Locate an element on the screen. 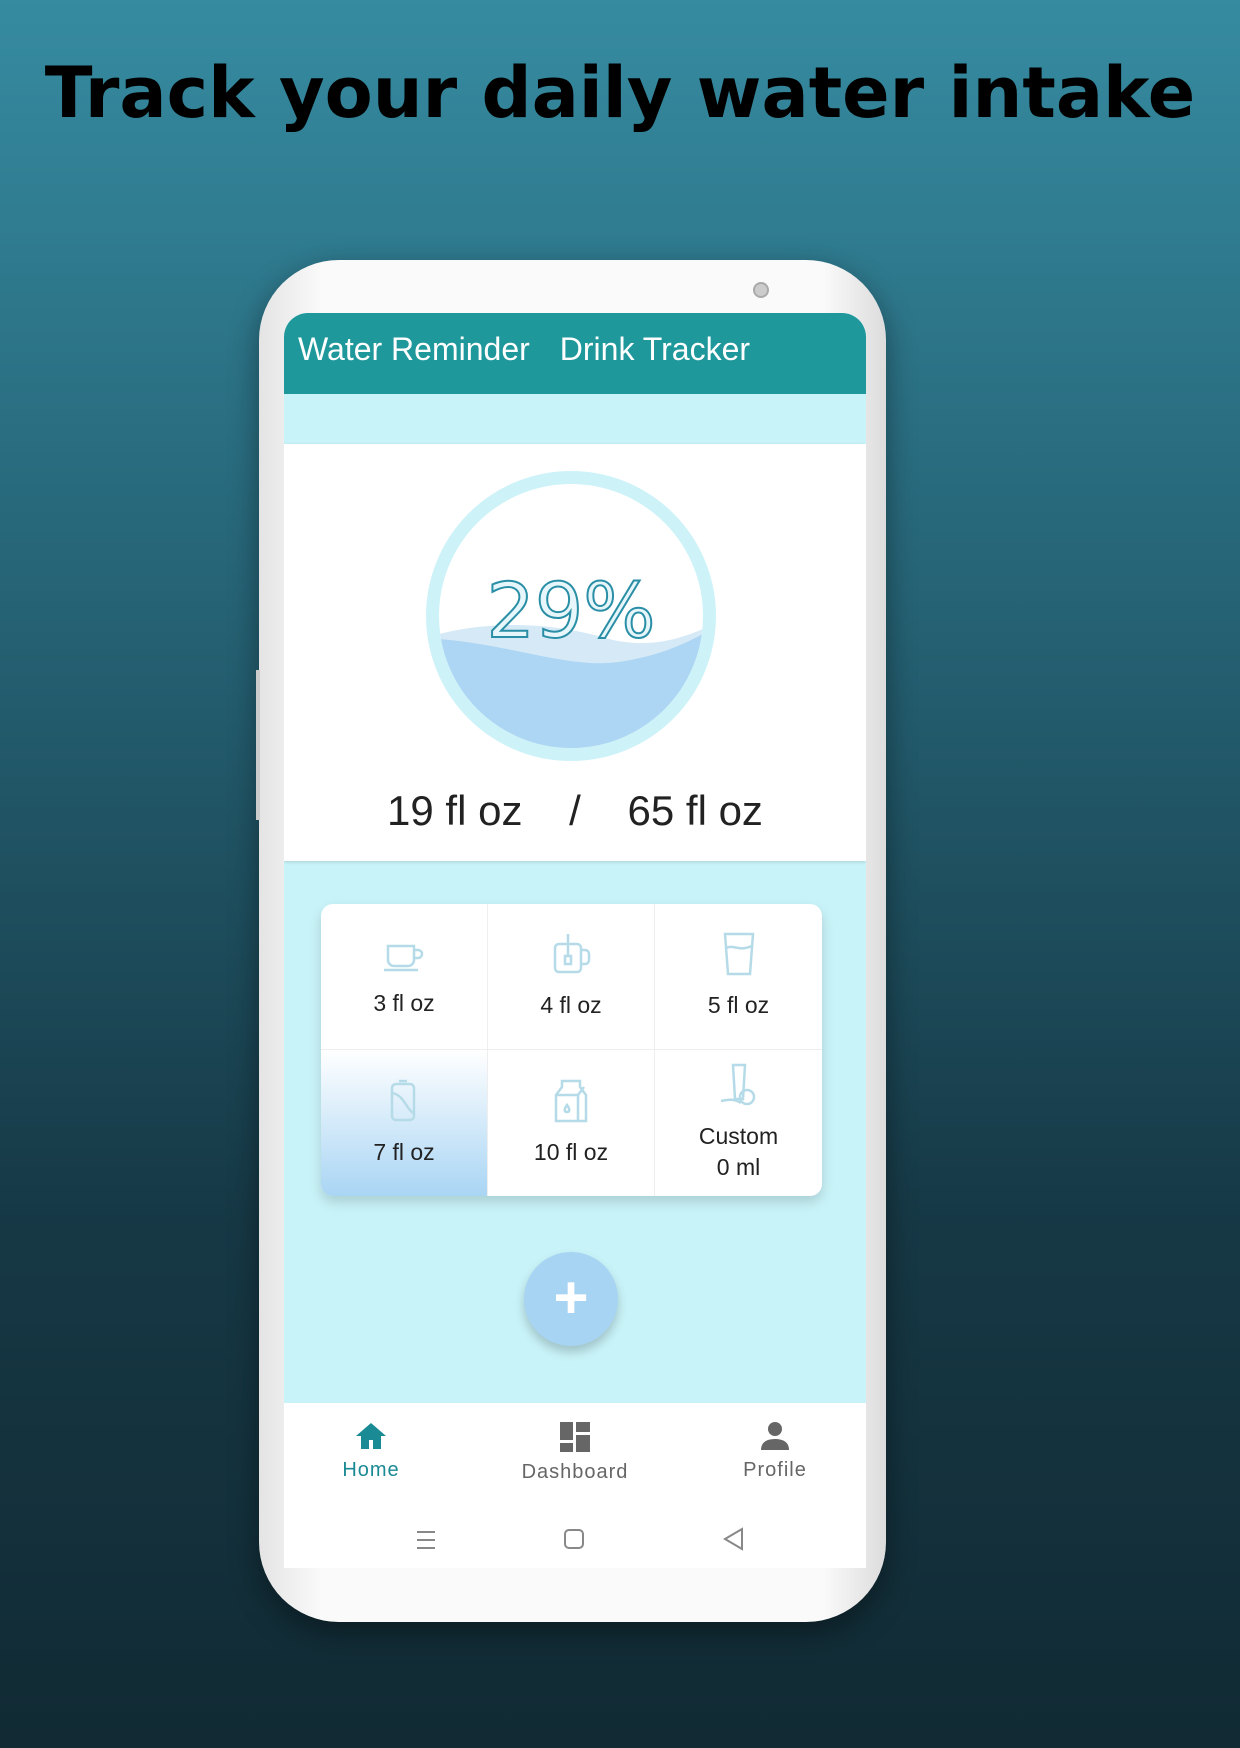 The width and height of the screenshot is (1240, 1748). drink-option-7oz: 7 fl oz is located at coordinates (404, 1123).